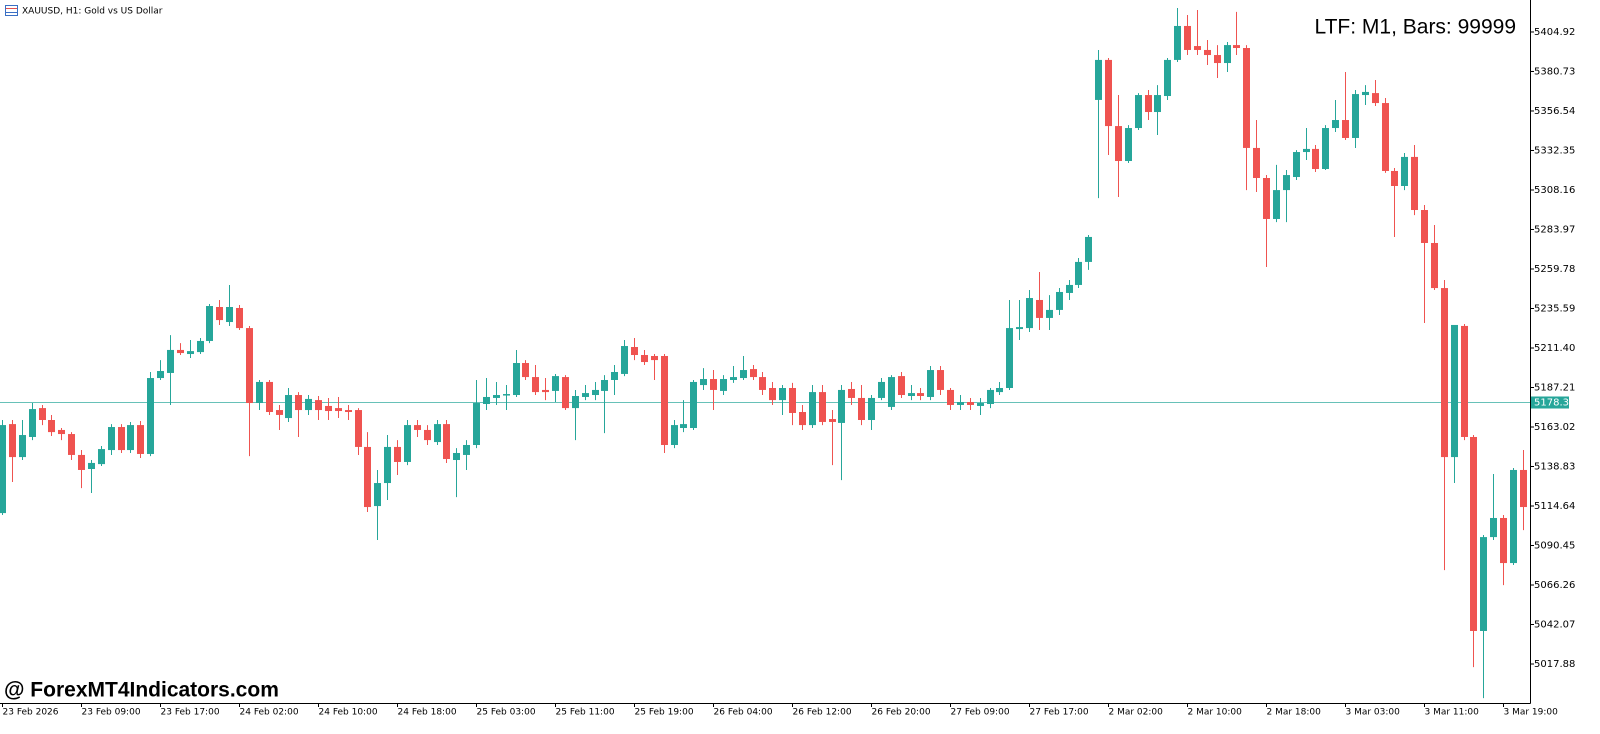 The image size is (1600, 734). What do you see at coordinates (585, 713) in the screenshot?
I see `x-tick-label: 25 Feb 11:00` at bounding box center [585, 713].